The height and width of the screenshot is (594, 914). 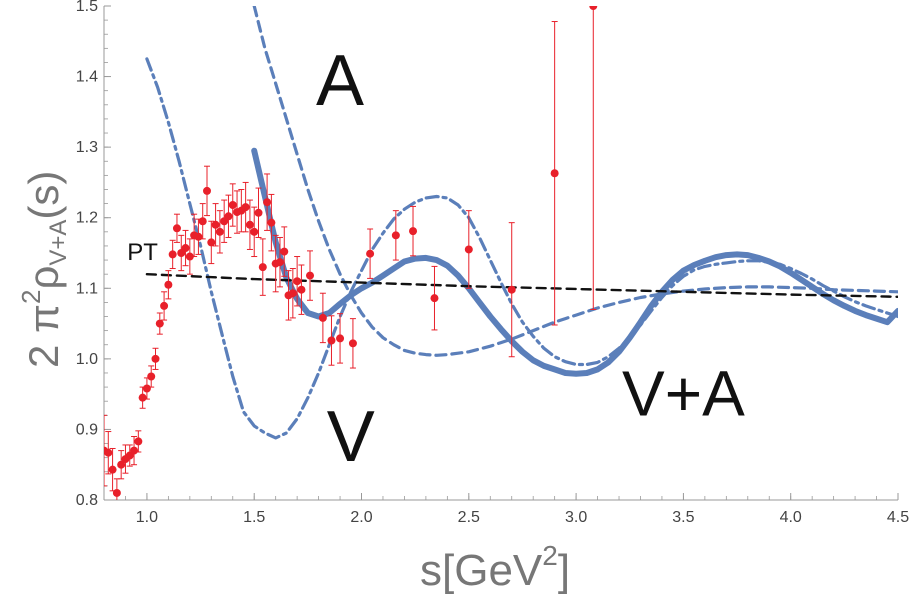 What do you see at coordinates (361, 517) in the screenshot?
I see `x-tick-label: 2.0` at bounding box center [361, 517].